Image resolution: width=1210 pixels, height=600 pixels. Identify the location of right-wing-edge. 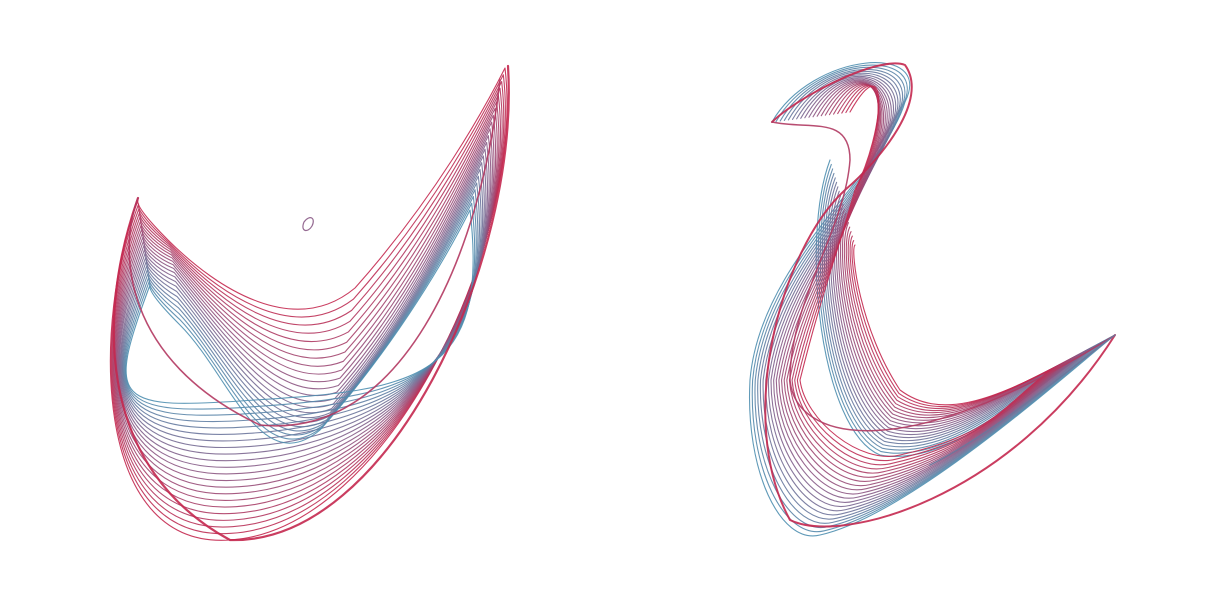
(1022, 400).